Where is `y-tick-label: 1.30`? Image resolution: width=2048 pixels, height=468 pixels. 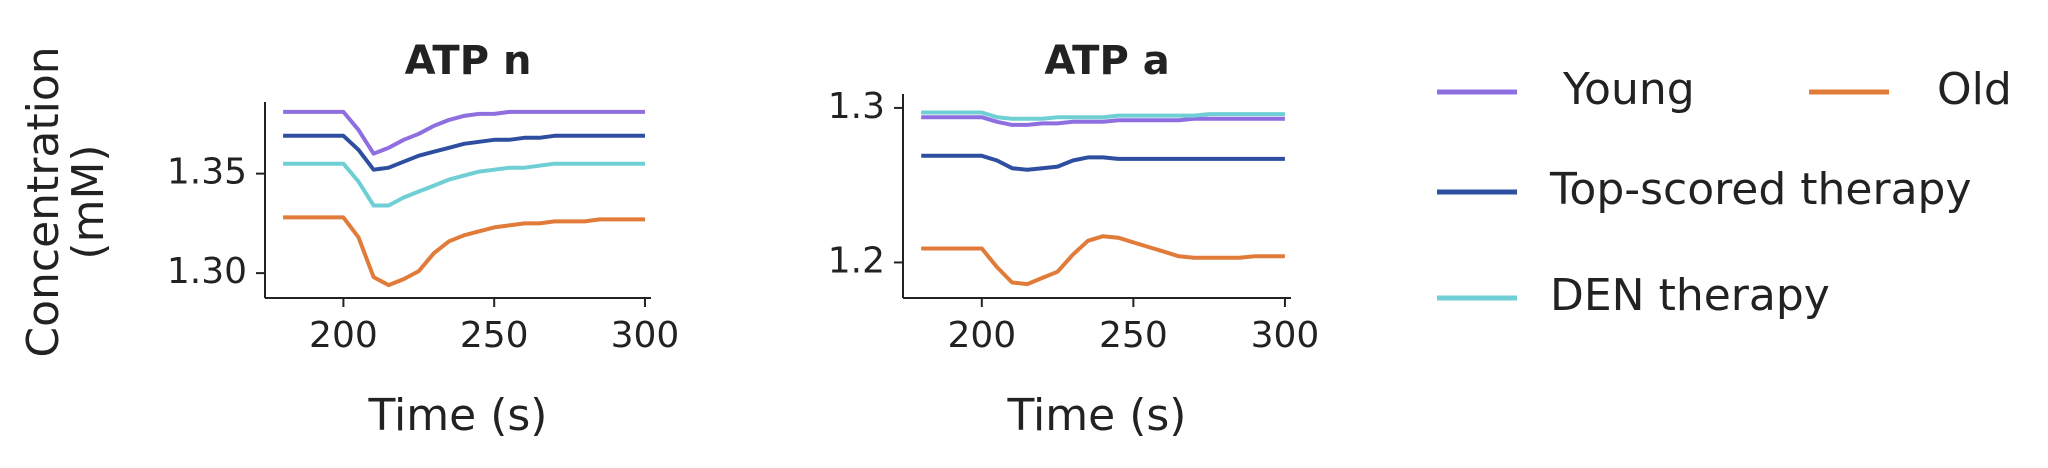
y-tick-label: 1.30 is located at coordinates (207, 271).